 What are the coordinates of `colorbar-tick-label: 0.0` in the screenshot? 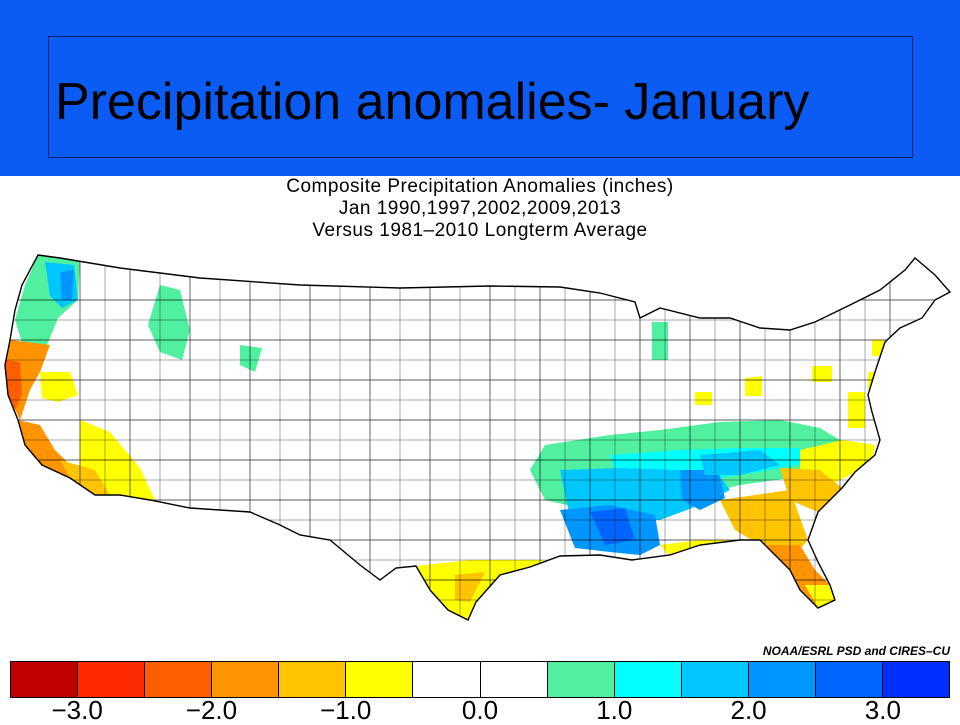 It's located at (480, 710).